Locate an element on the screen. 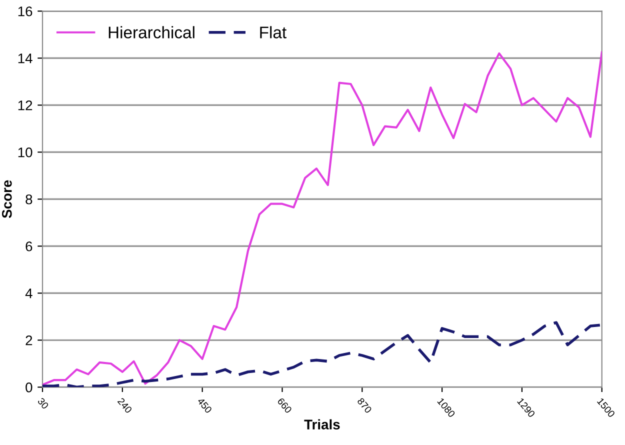 This screenshot has width=625, height=445. x-axis-title: Trials is located at coordinates (322, 424).